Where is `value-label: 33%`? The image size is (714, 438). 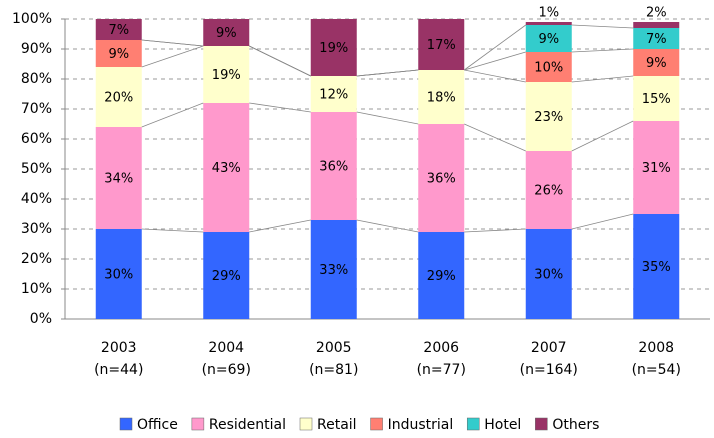
value-label: 33% is located at coordinates (333, 270).